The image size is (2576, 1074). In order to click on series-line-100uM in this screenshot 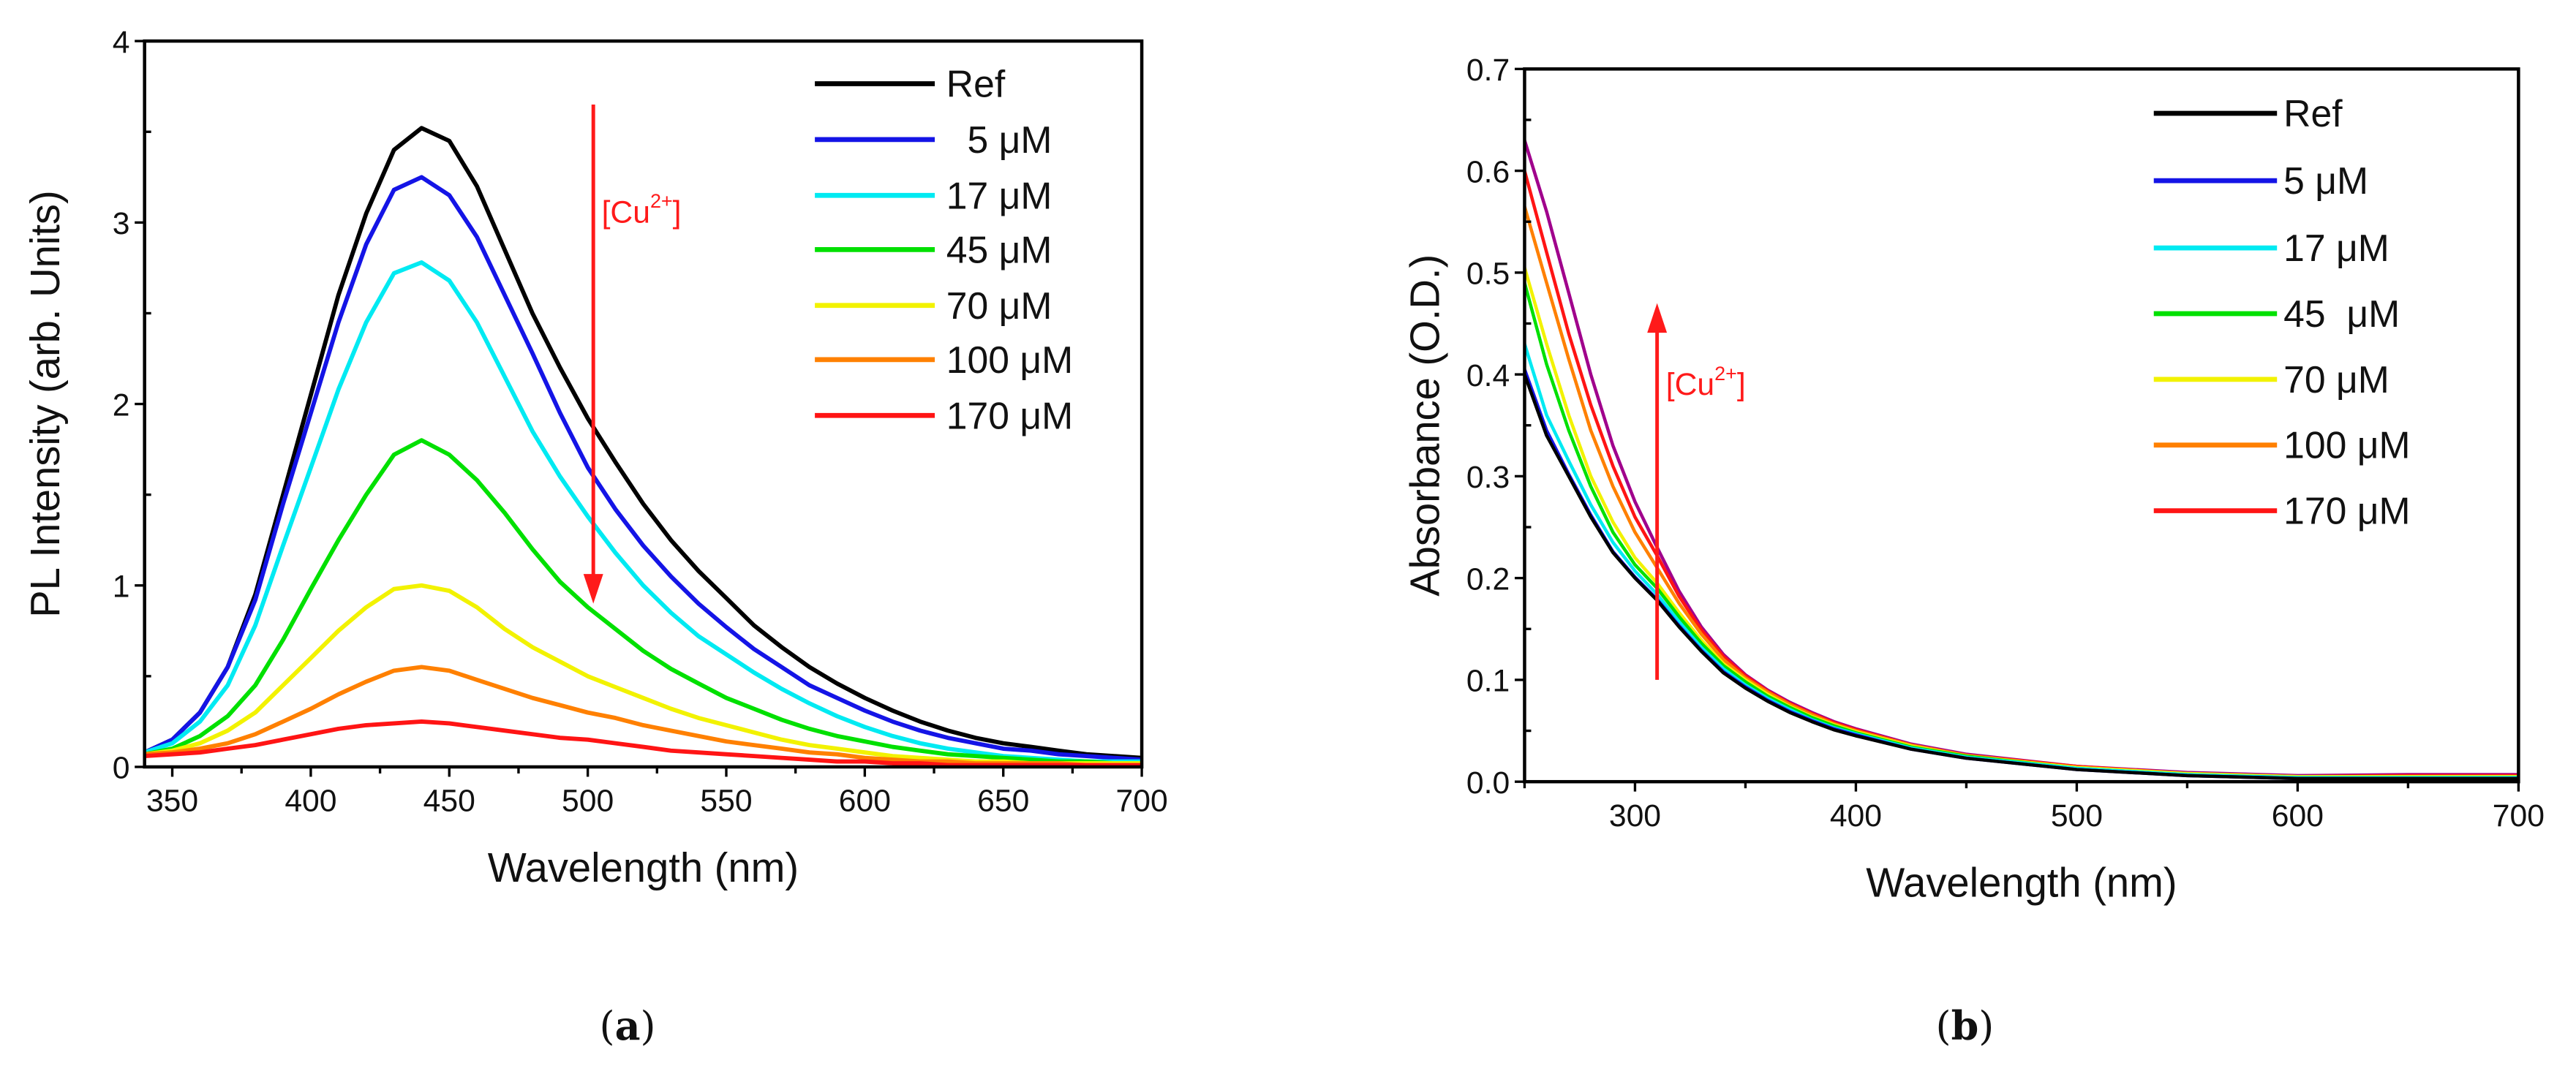, I will do `click(643, 716)`.